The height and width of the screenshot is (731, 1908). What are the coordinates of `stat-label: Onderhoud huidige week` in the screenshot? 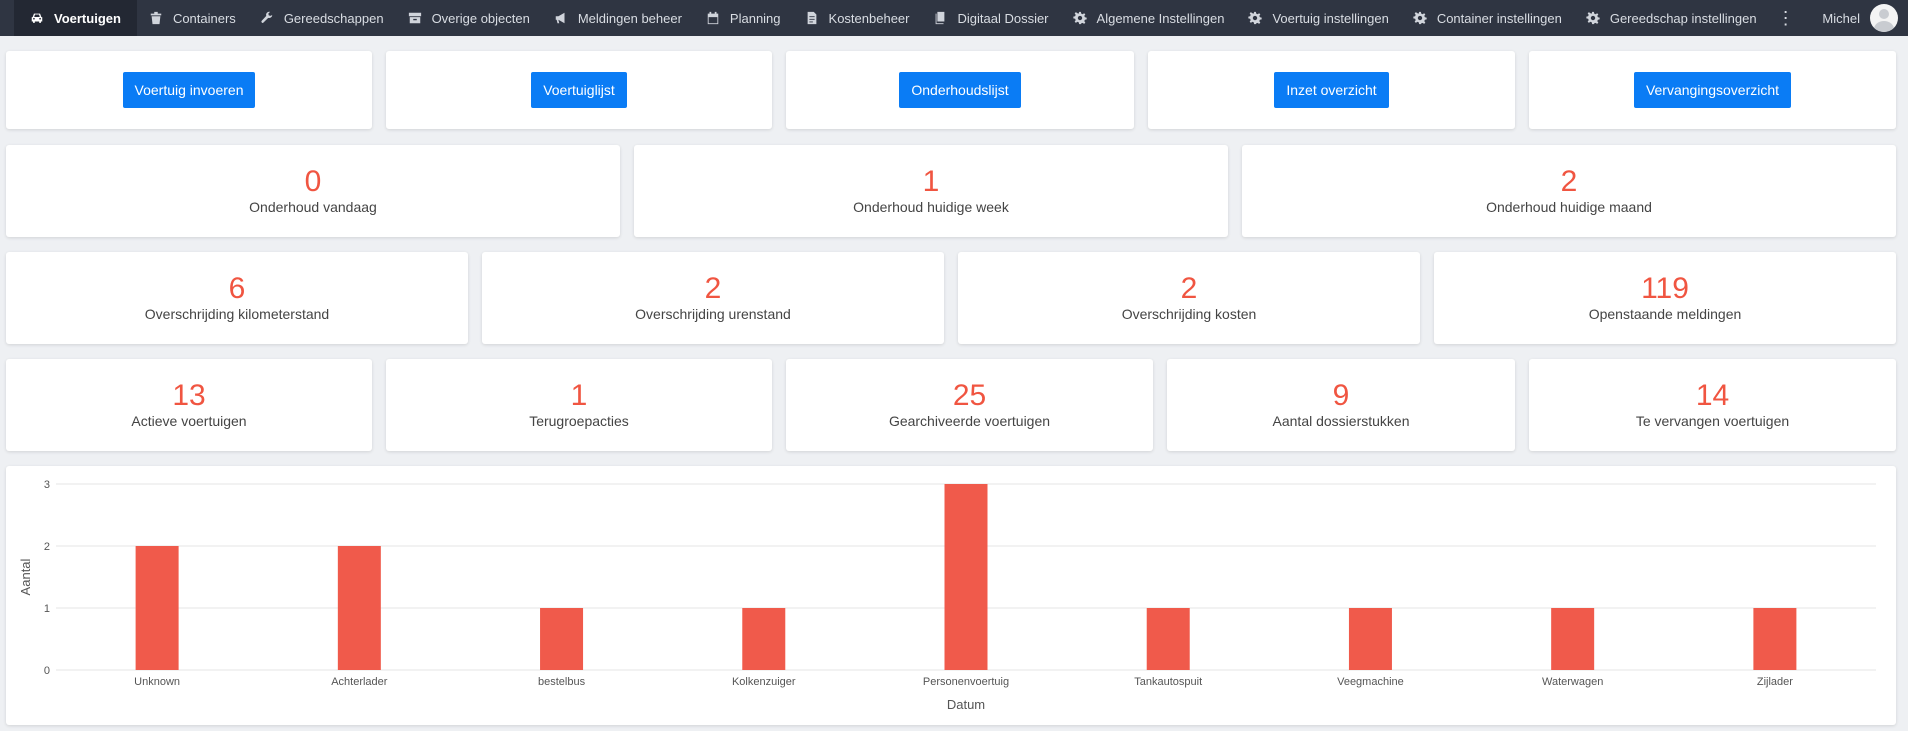 It's located at (931, 207).